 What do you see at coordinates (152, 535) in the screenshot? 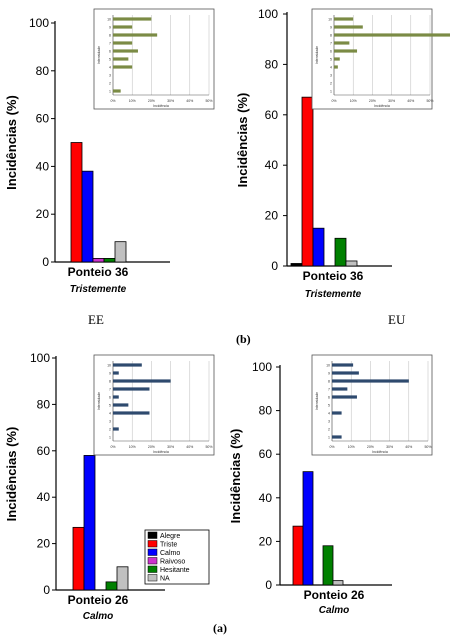
I see `legend-swatch-alegre` at bounding box center [152, 535].